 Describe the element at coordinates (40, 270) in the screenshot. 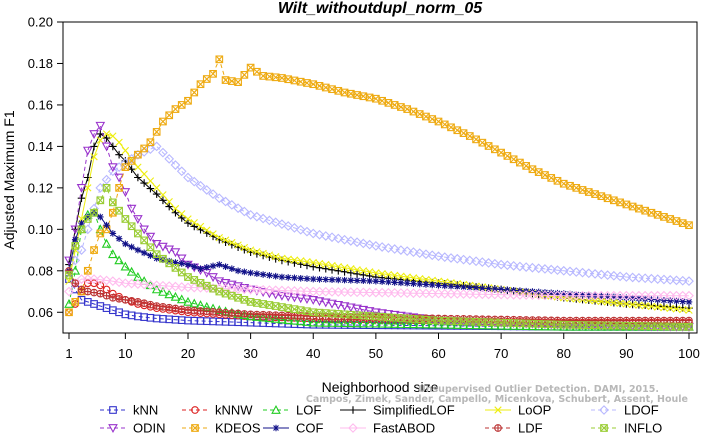

I see `y-tick-label-1: 0.08` at that location.